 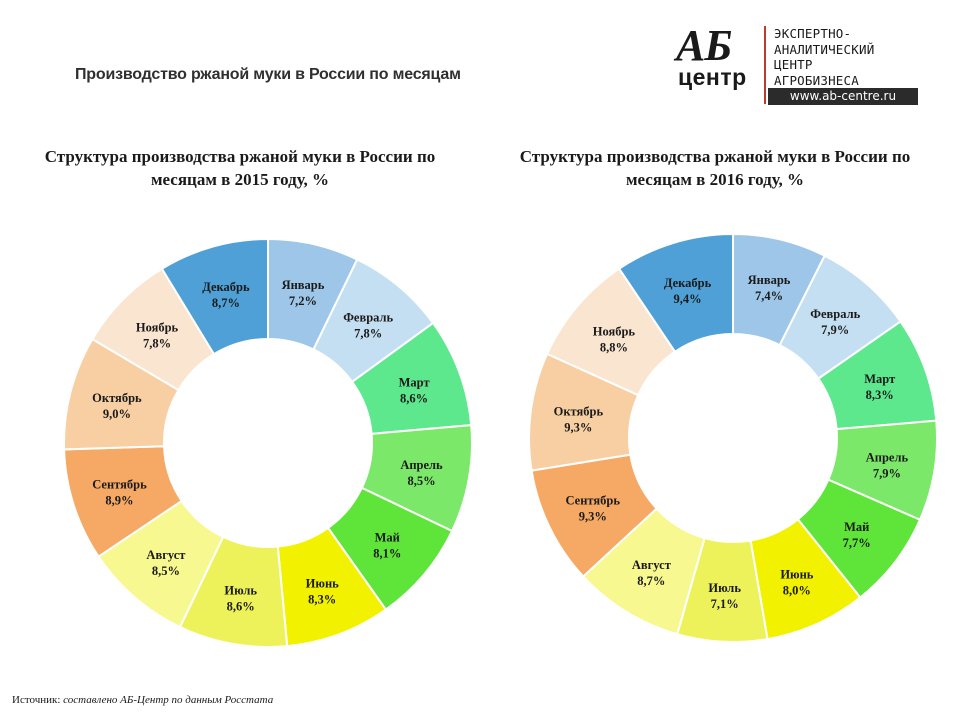 What do you see at coordinates (843, 96) in the screenshot?
I see `logo-url: www.ab-centre.ru` at bounding box center [843, 96].